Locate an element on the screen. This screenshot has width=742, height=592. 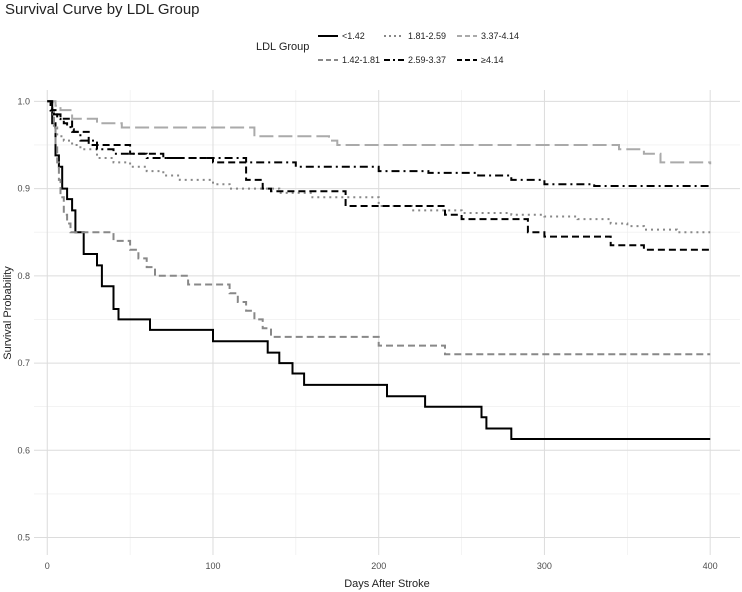
legend-title: LDL Group is located at coordinates (282, 47).